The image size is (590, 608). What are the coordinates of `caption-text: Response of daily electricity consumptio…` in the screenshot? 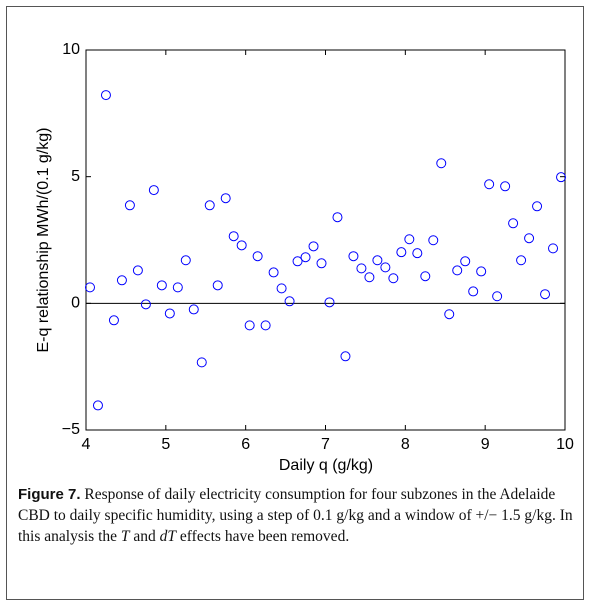 It's located at (295, 515).